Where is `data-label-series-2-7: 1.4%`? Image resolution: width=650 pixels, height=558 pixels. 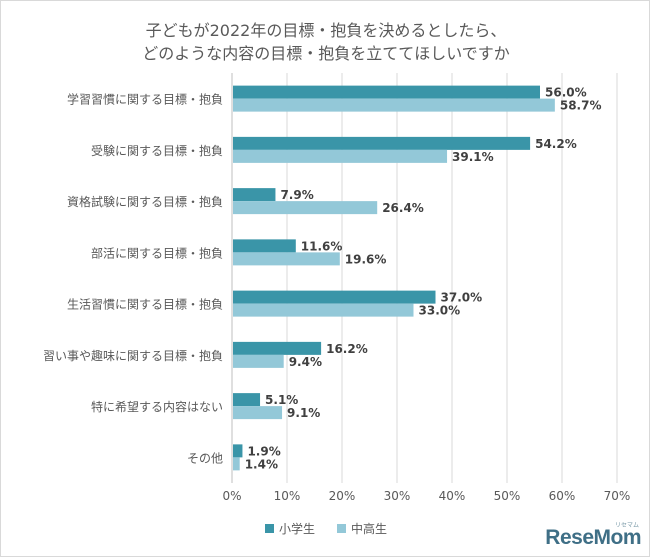 data-label-series-2-7: 1.4% is located at coordinates (261, 464).